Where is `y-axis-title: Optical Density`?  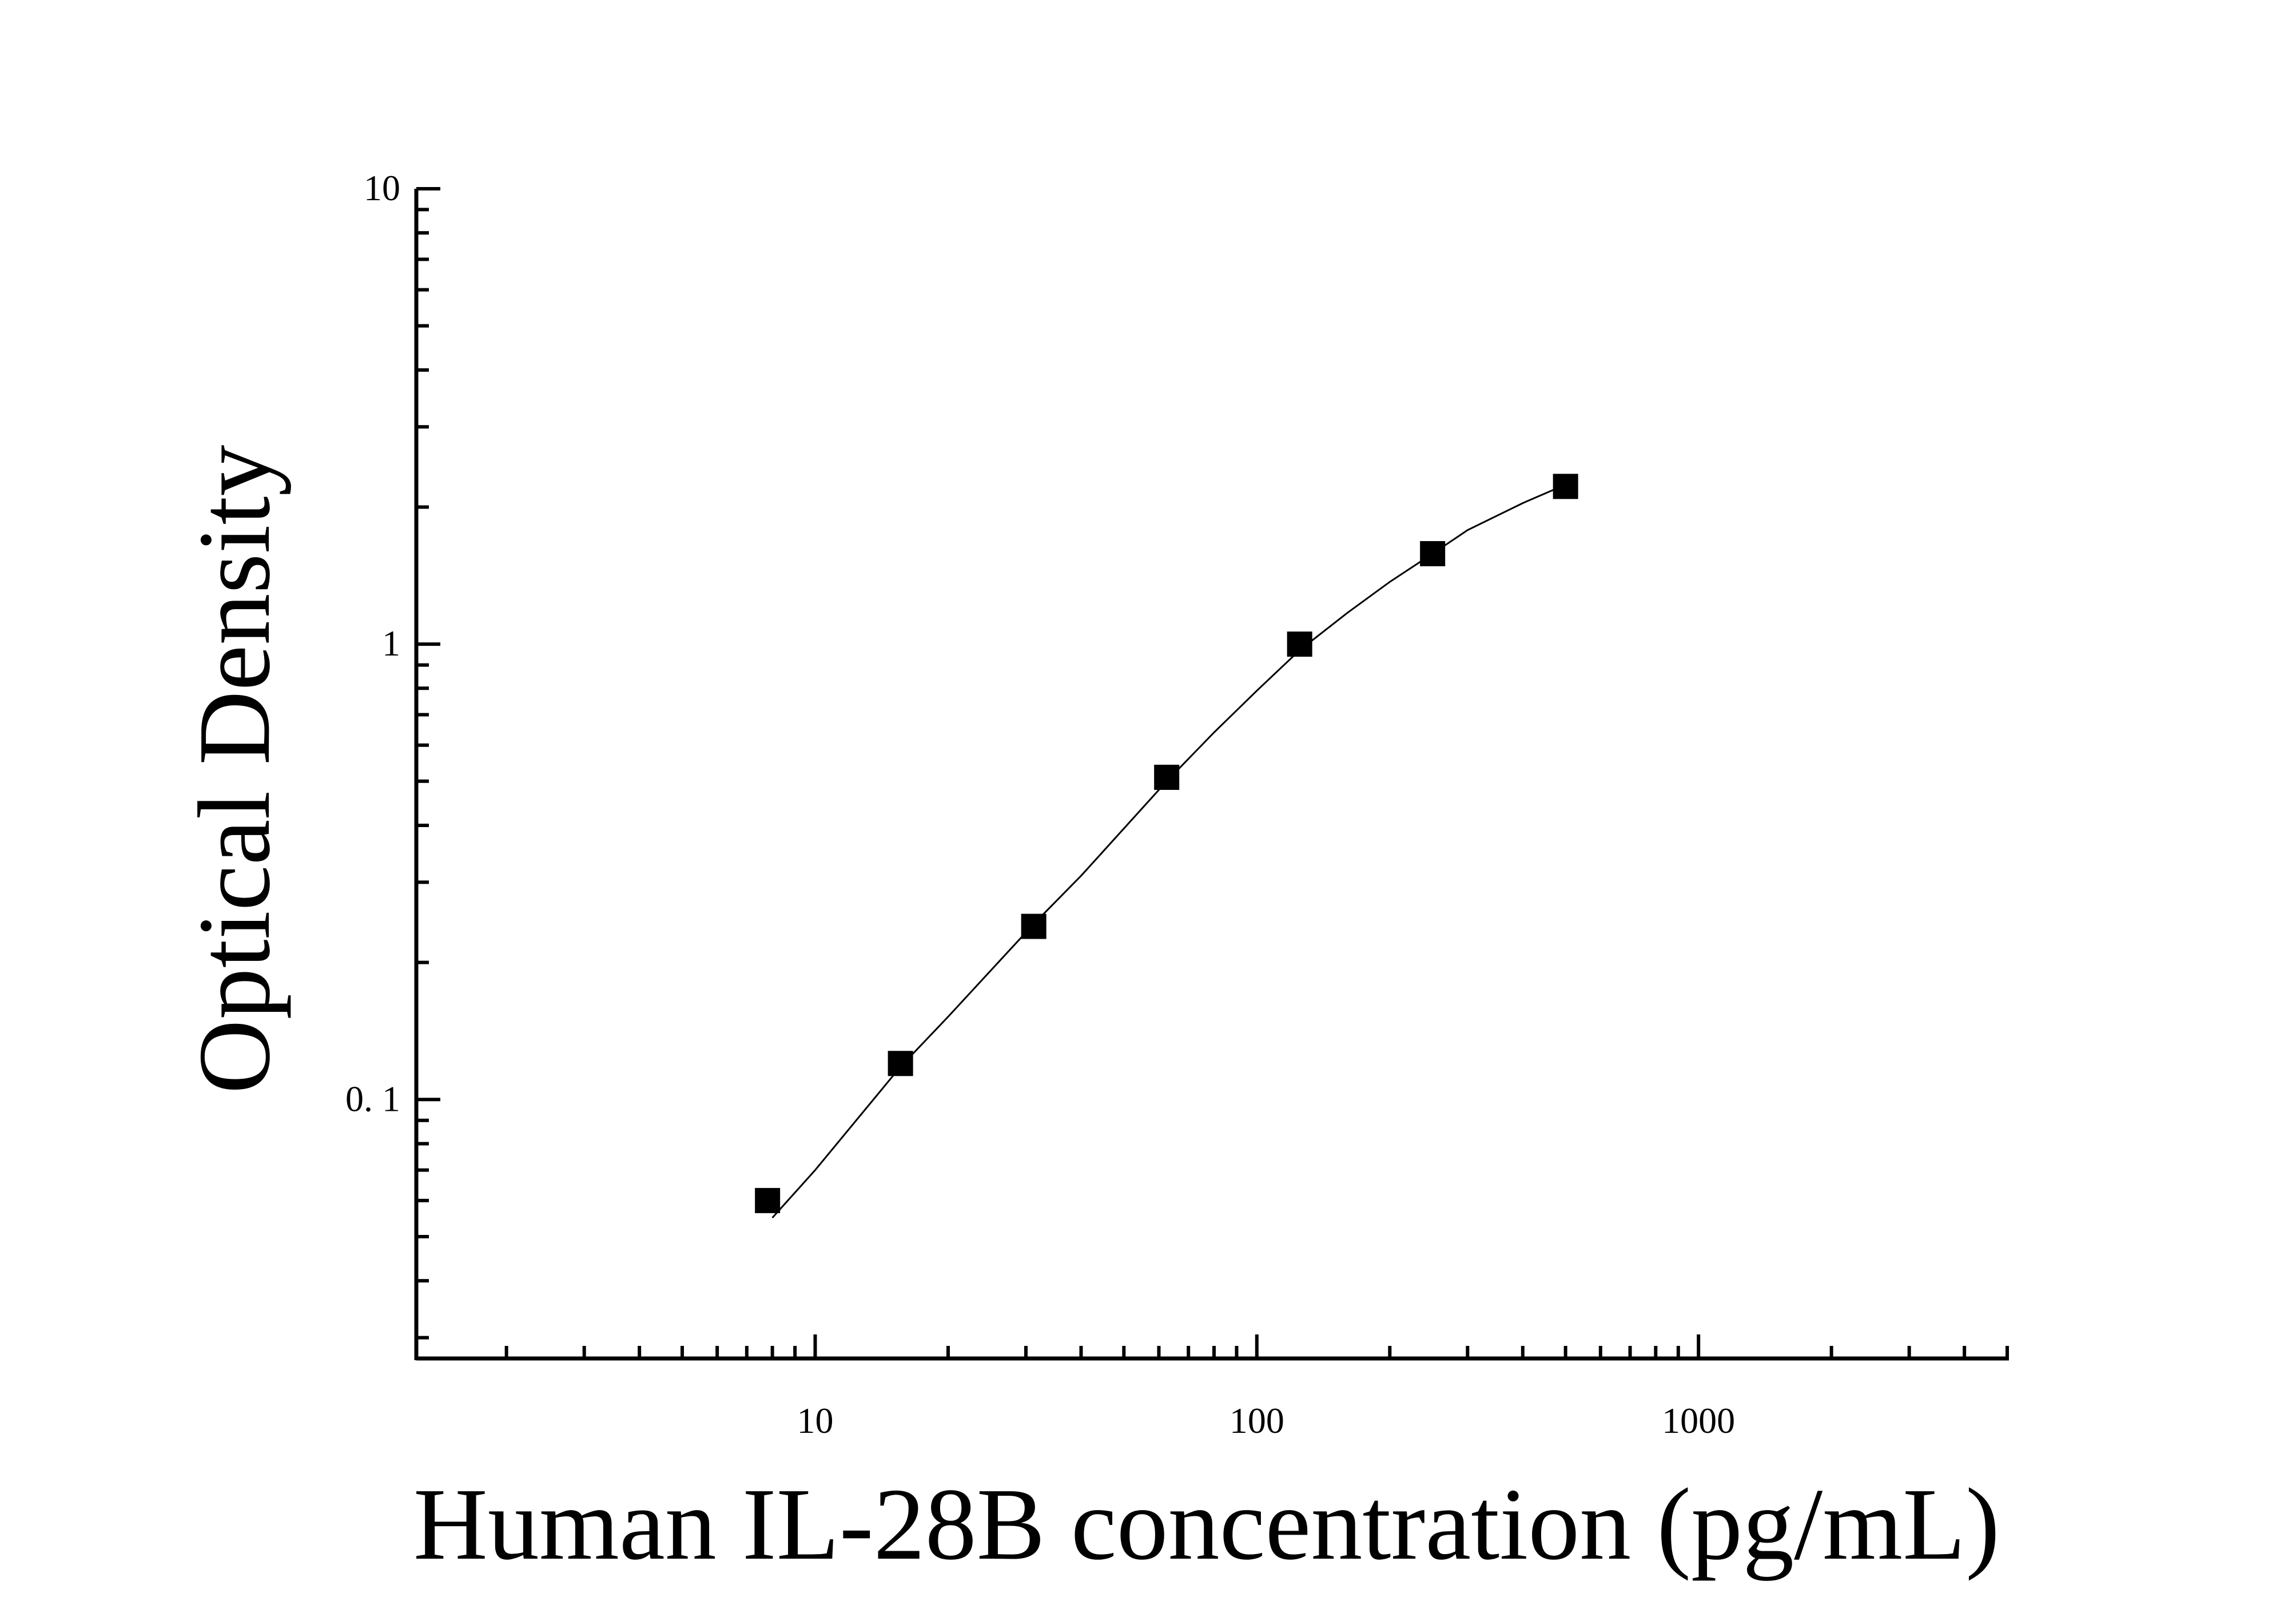
y-axis-title: Optical Density is located at coordinates (234, 769).